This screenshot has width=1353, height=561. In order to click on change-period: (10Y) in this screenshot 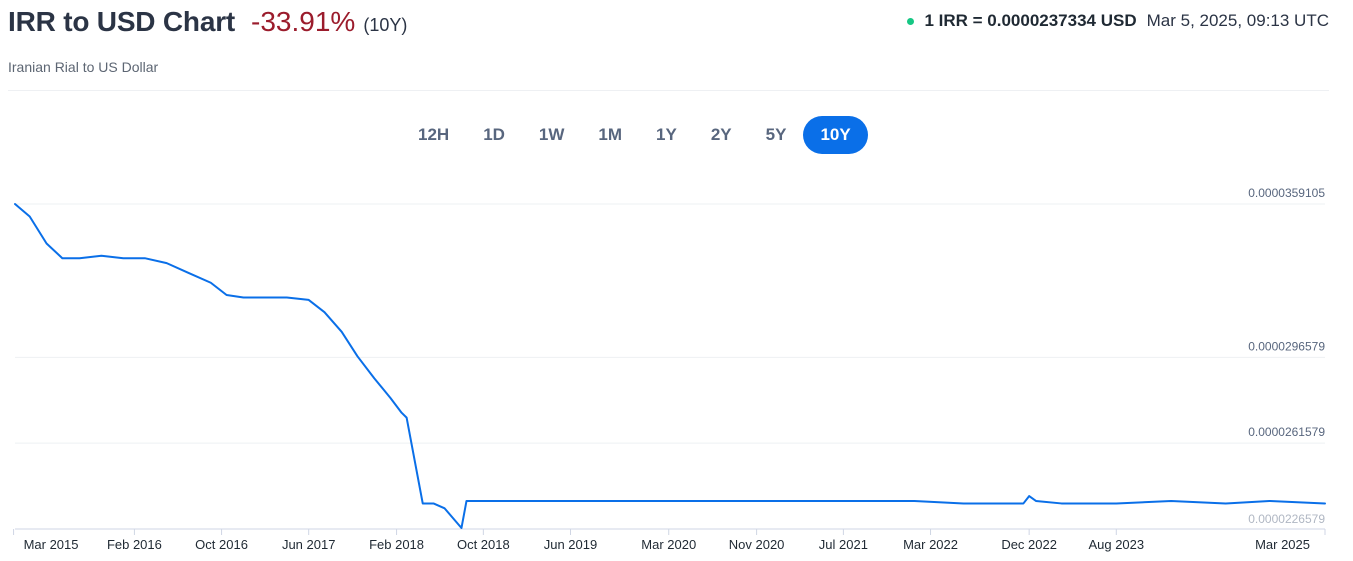, I will do `click(385, 25)`.